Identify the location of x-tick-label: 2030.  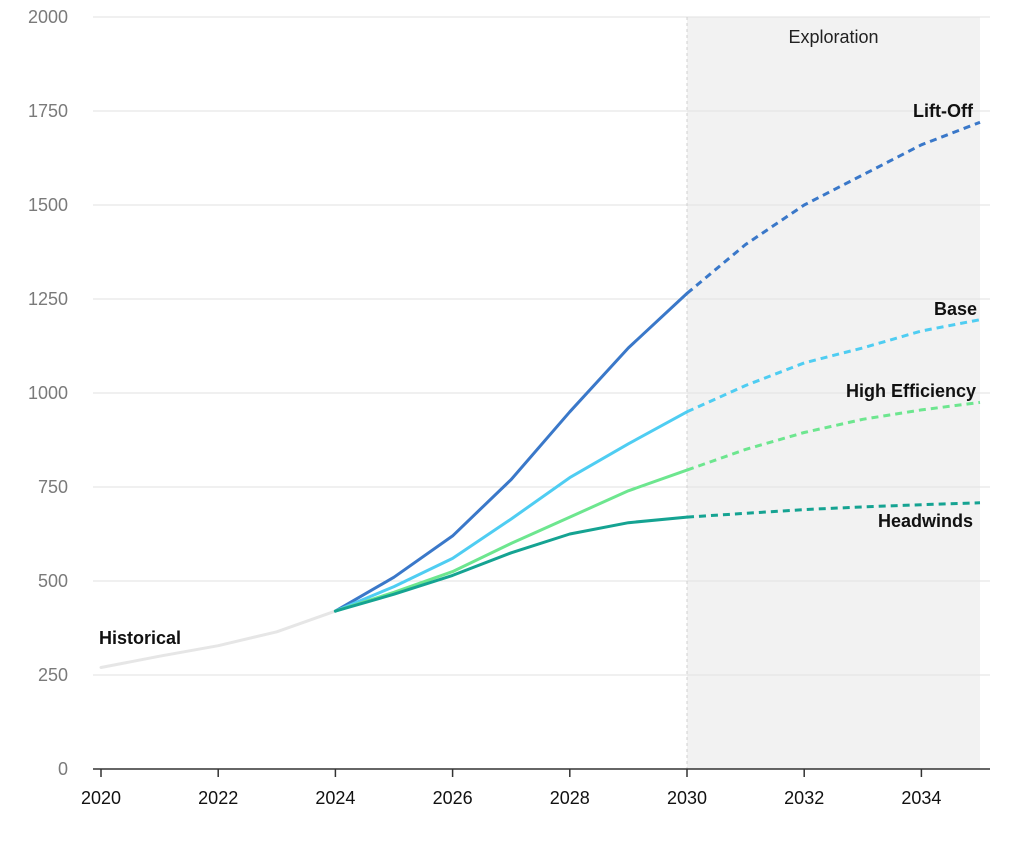
(687, 798).